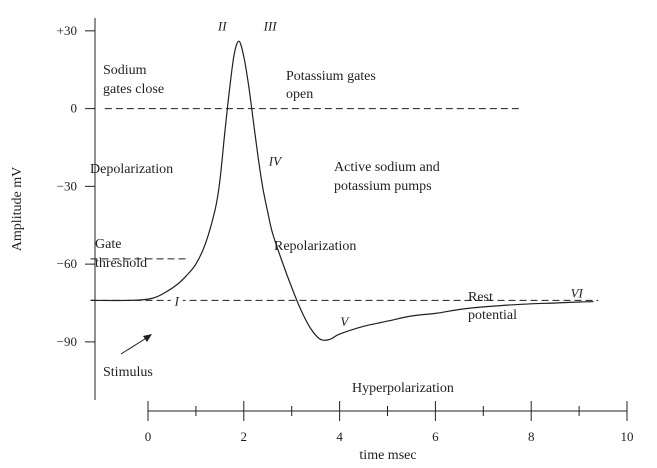 The height and width of the screenshot is (468, 657). I want to click on x-tick-label: 0, so click(148, 436).